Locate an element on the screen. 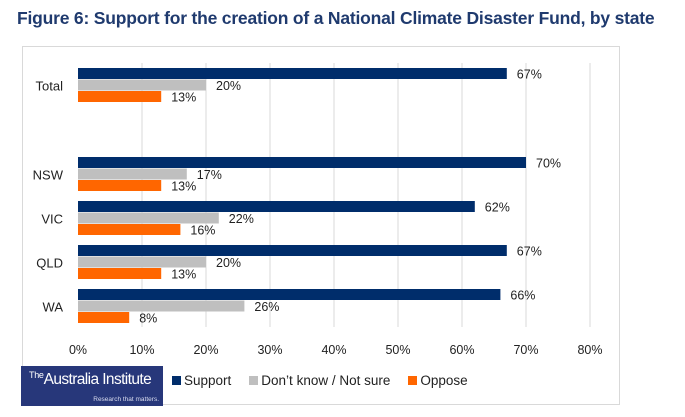 Image resolution: width=685 pixels, height=417 pixels. bar-nsw-don-t-know-not-sure is located at coordinates (132, 174).